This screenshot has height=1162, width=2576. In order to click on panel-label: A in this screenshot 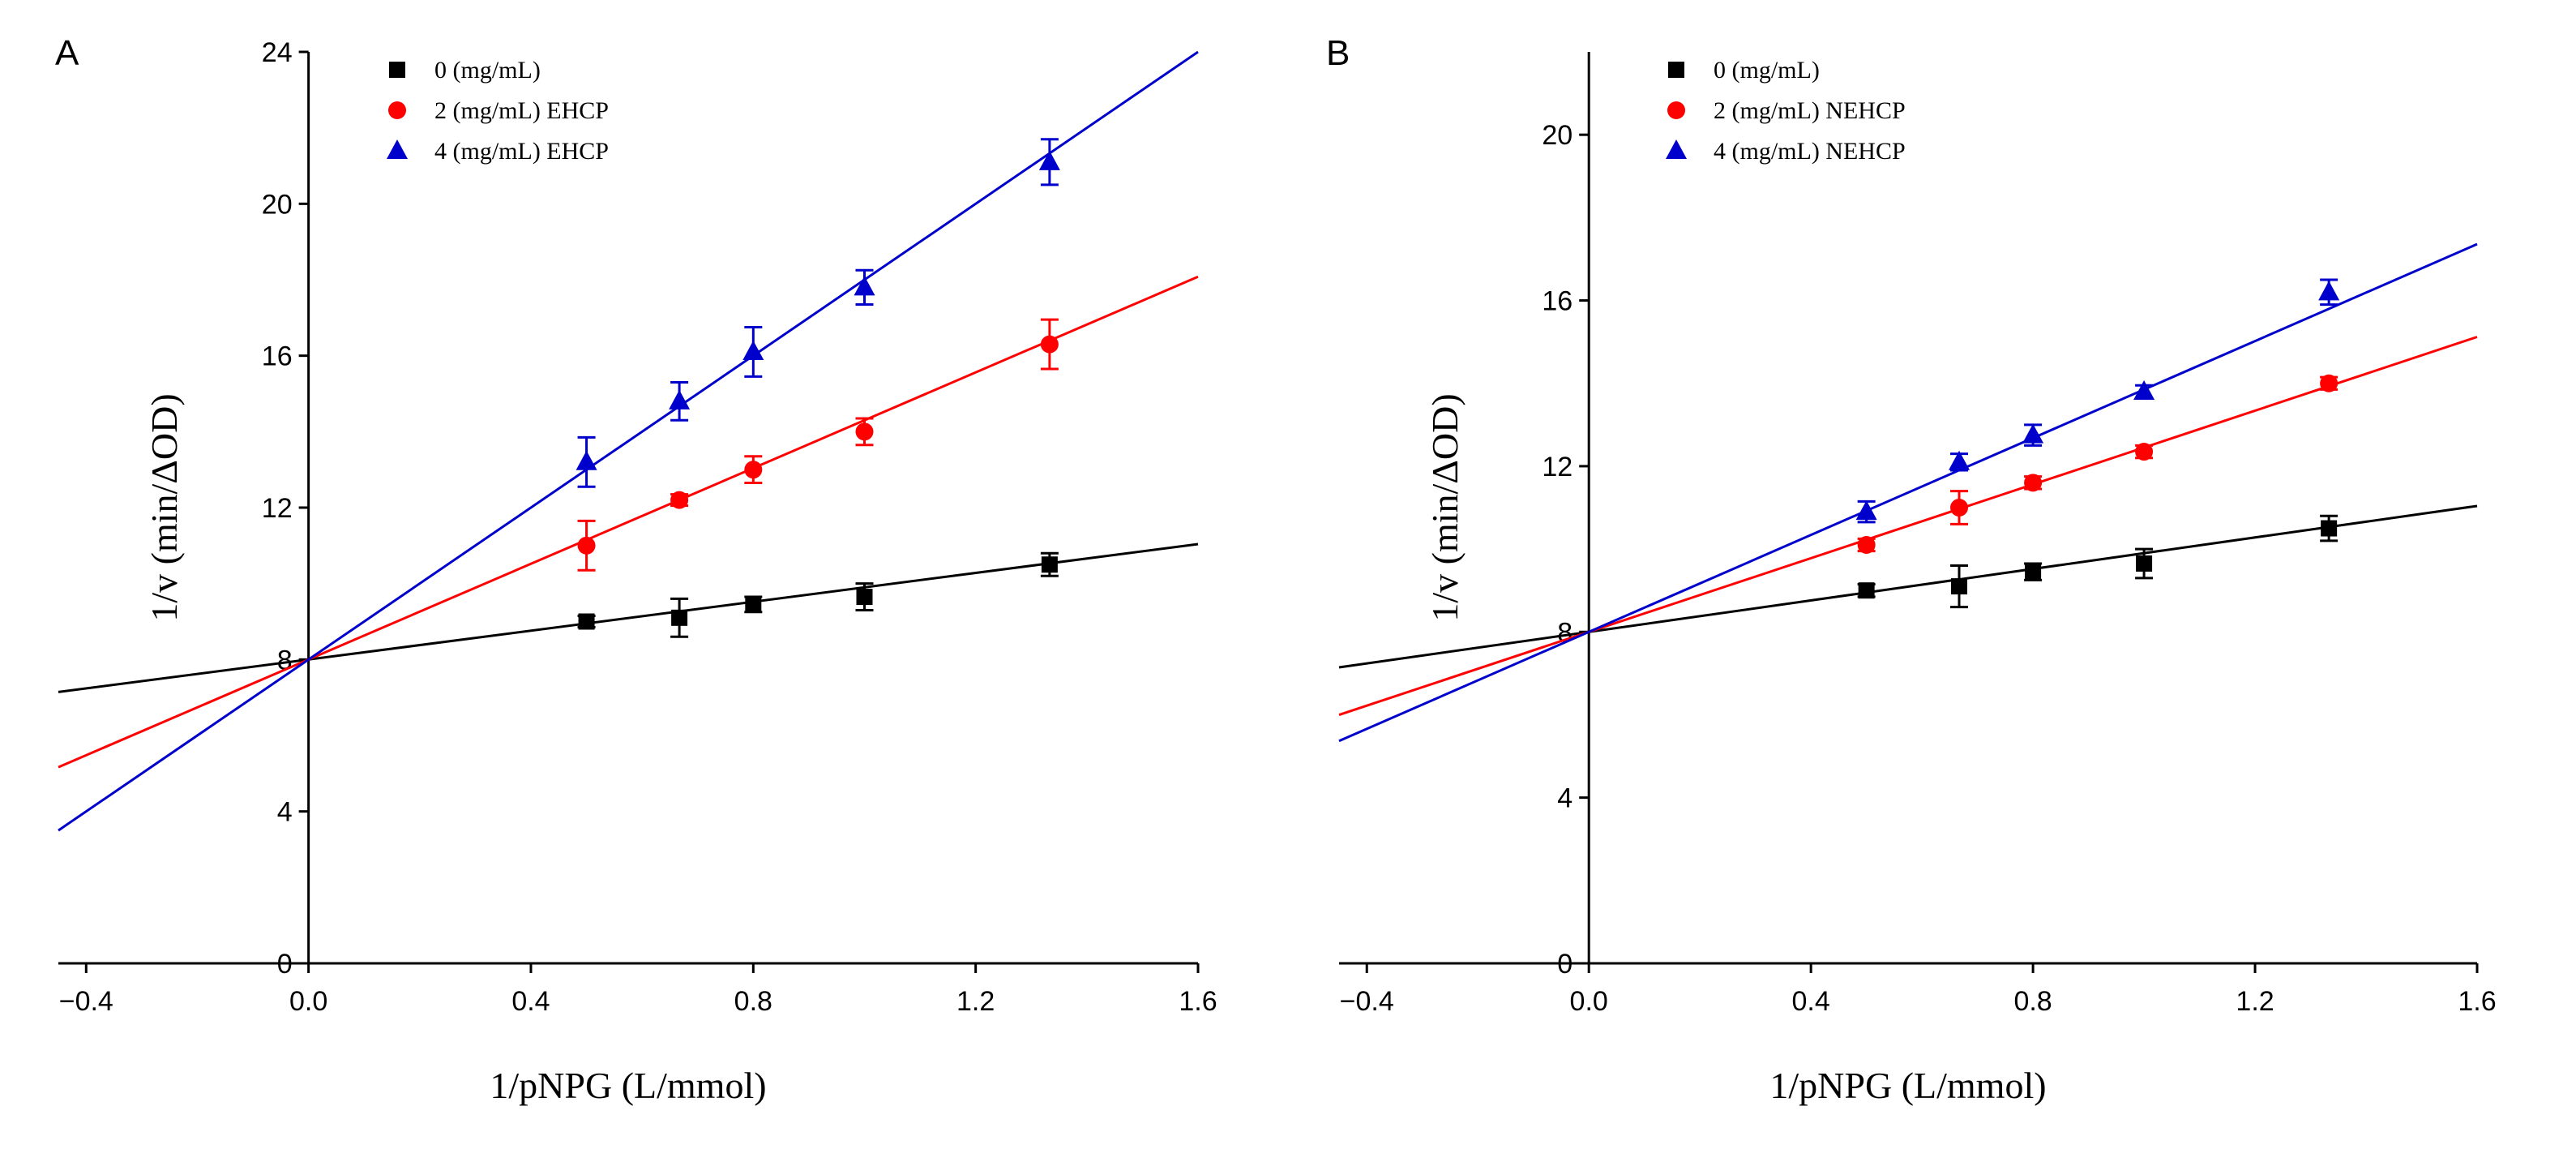, I will do `click(67, 53)`.